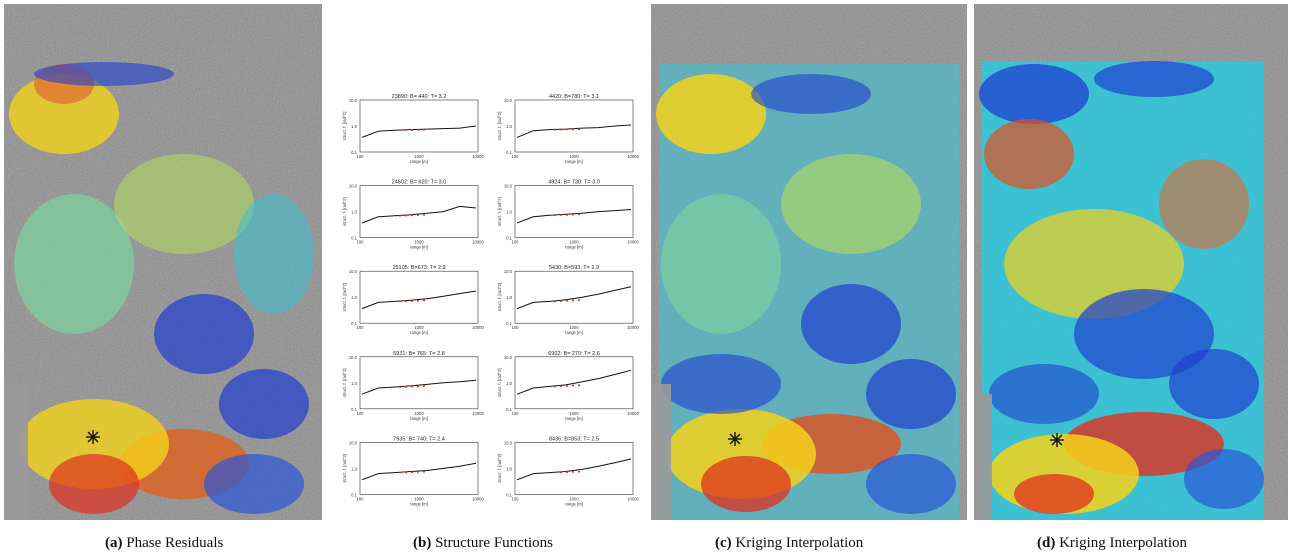 This screenshot has width=1292, height=559. What do you see at coordinates (483, 543) in the screenshot?
I see `caption-b: (b) Structure Functions` at bounding box center [483, 543].